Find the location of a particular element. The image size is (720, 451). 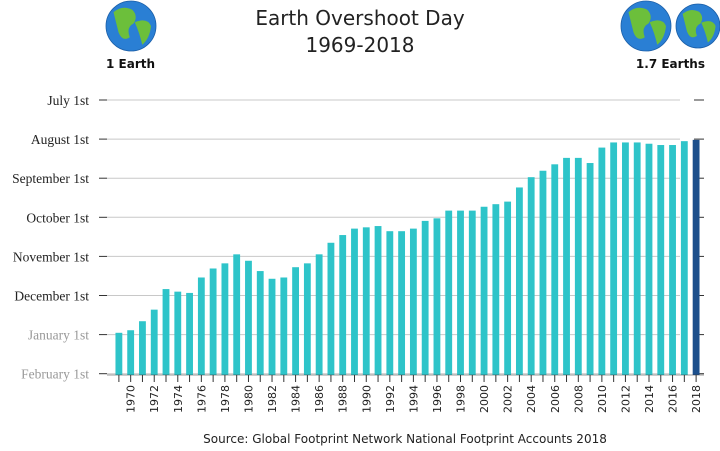

bar-2011 is located at coordinates (614, 258).